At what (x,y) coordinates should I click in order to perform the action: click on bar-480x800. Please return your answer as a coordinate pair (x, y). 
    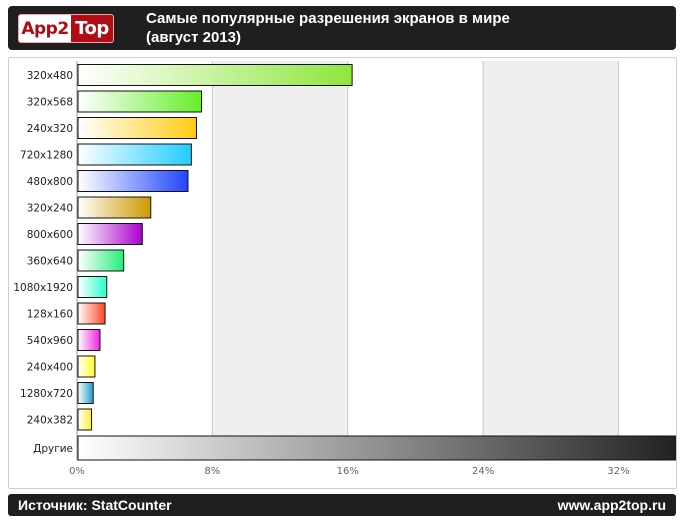
    Looking at the image, I should click on (133, 181).